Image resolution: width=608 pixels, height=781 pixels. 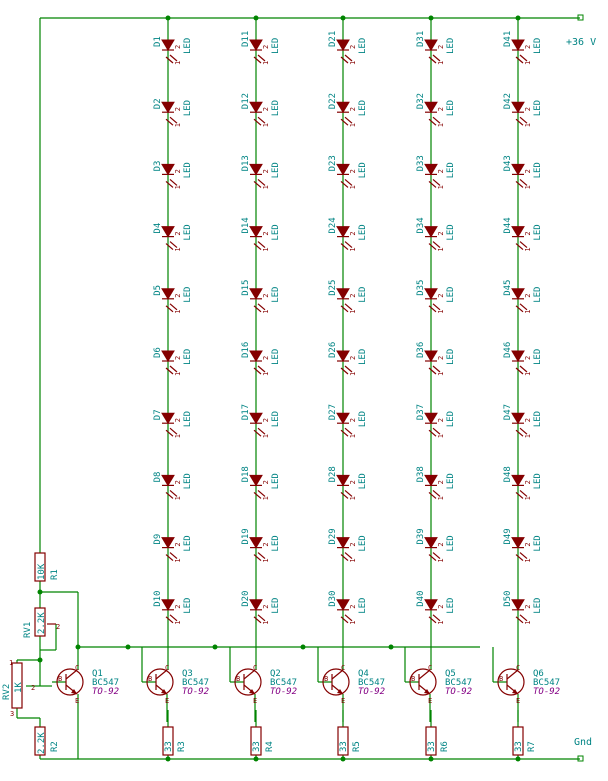 What do you see at coordinates (371, 683) in the screenshot?
I see `transistor-value: BC547` at bounding box center [371, 683].